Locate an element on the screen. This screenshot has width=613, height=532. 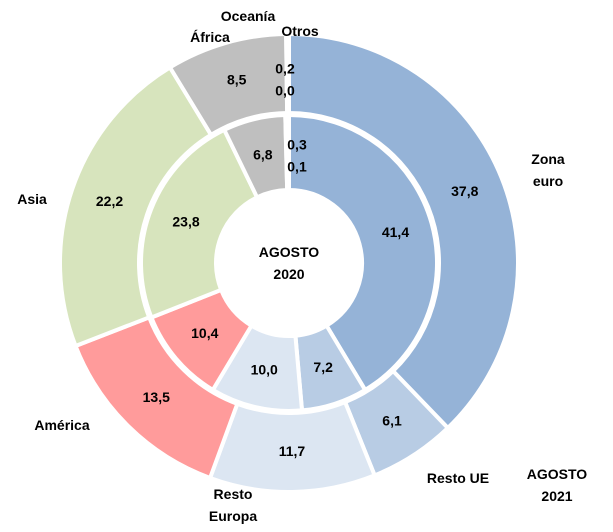
category-label: Resto Europa is located at coordinates (233, 505).